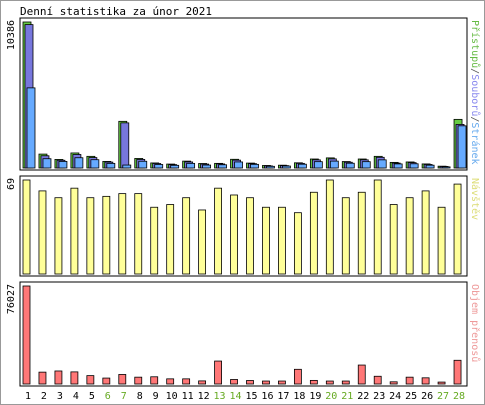 This screenshot has width=485, height=405. Describe the element at coordinates (430, 166) in the screenshot. I see `bar-hits-Stránek-26` at that location.